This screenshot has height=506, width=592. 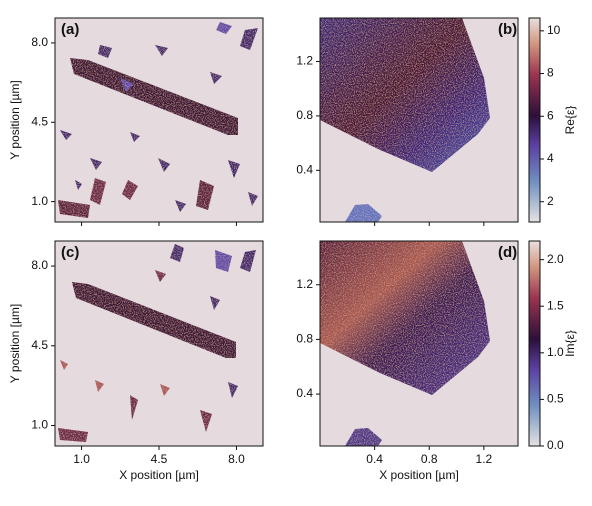 What do you see at coordinates (236, 459) in the screenshot?
I see `x-tick-label: 8.0` at bounding box center [236, 459].